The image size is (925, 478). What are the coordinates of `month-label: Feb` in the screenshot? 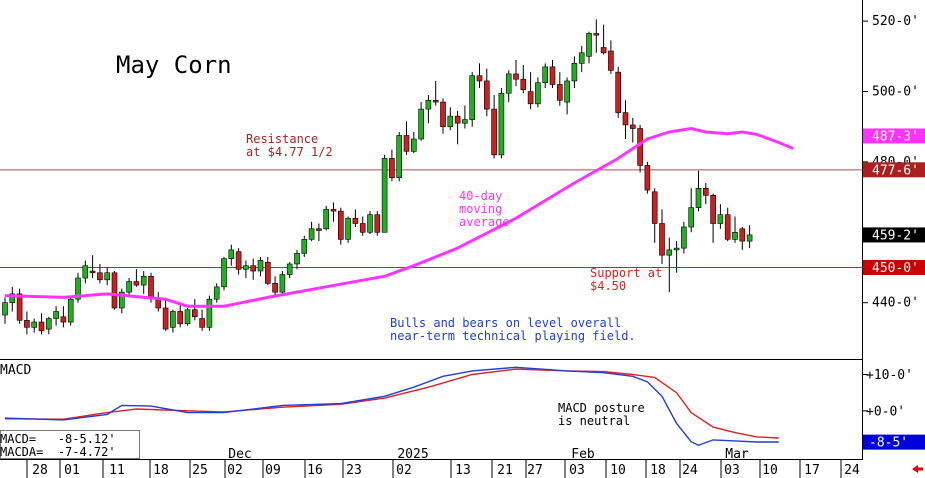 It's located at (583, 454).